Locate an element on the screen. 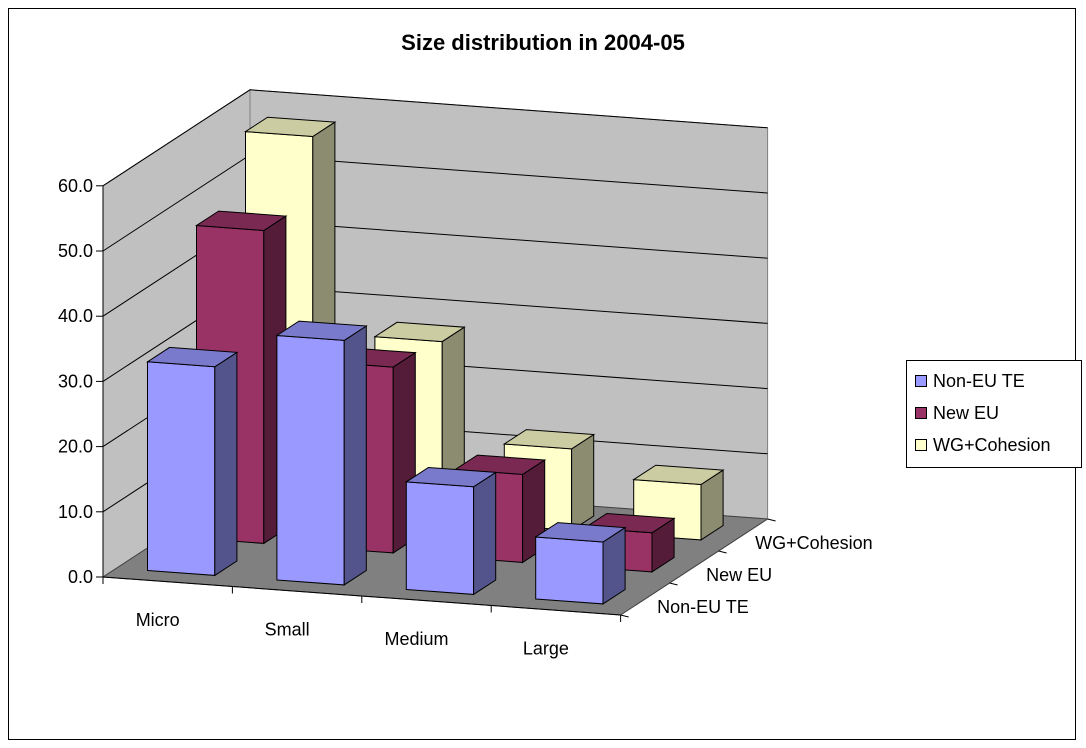 The image size is (1086, 748). legend-label-new-eu: New EU is located at coordinates (966, 412).